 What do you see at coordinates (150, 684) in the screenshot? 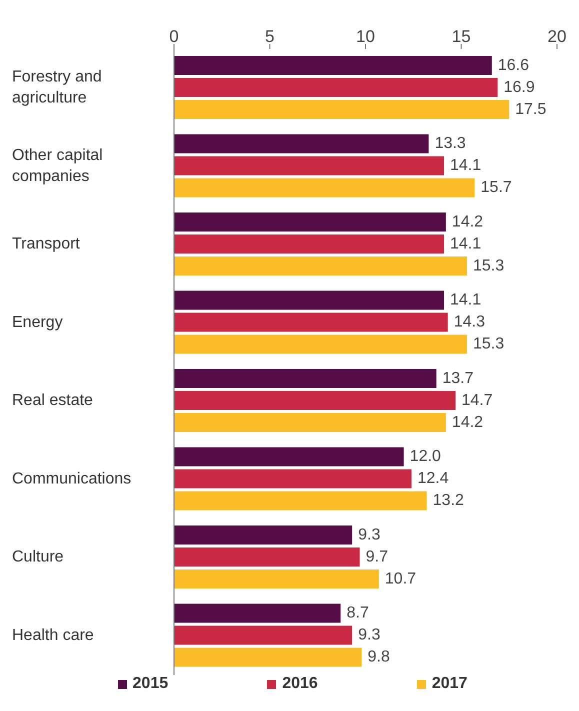
I see `legend-label: 2015` at bounding box center [150, 684].